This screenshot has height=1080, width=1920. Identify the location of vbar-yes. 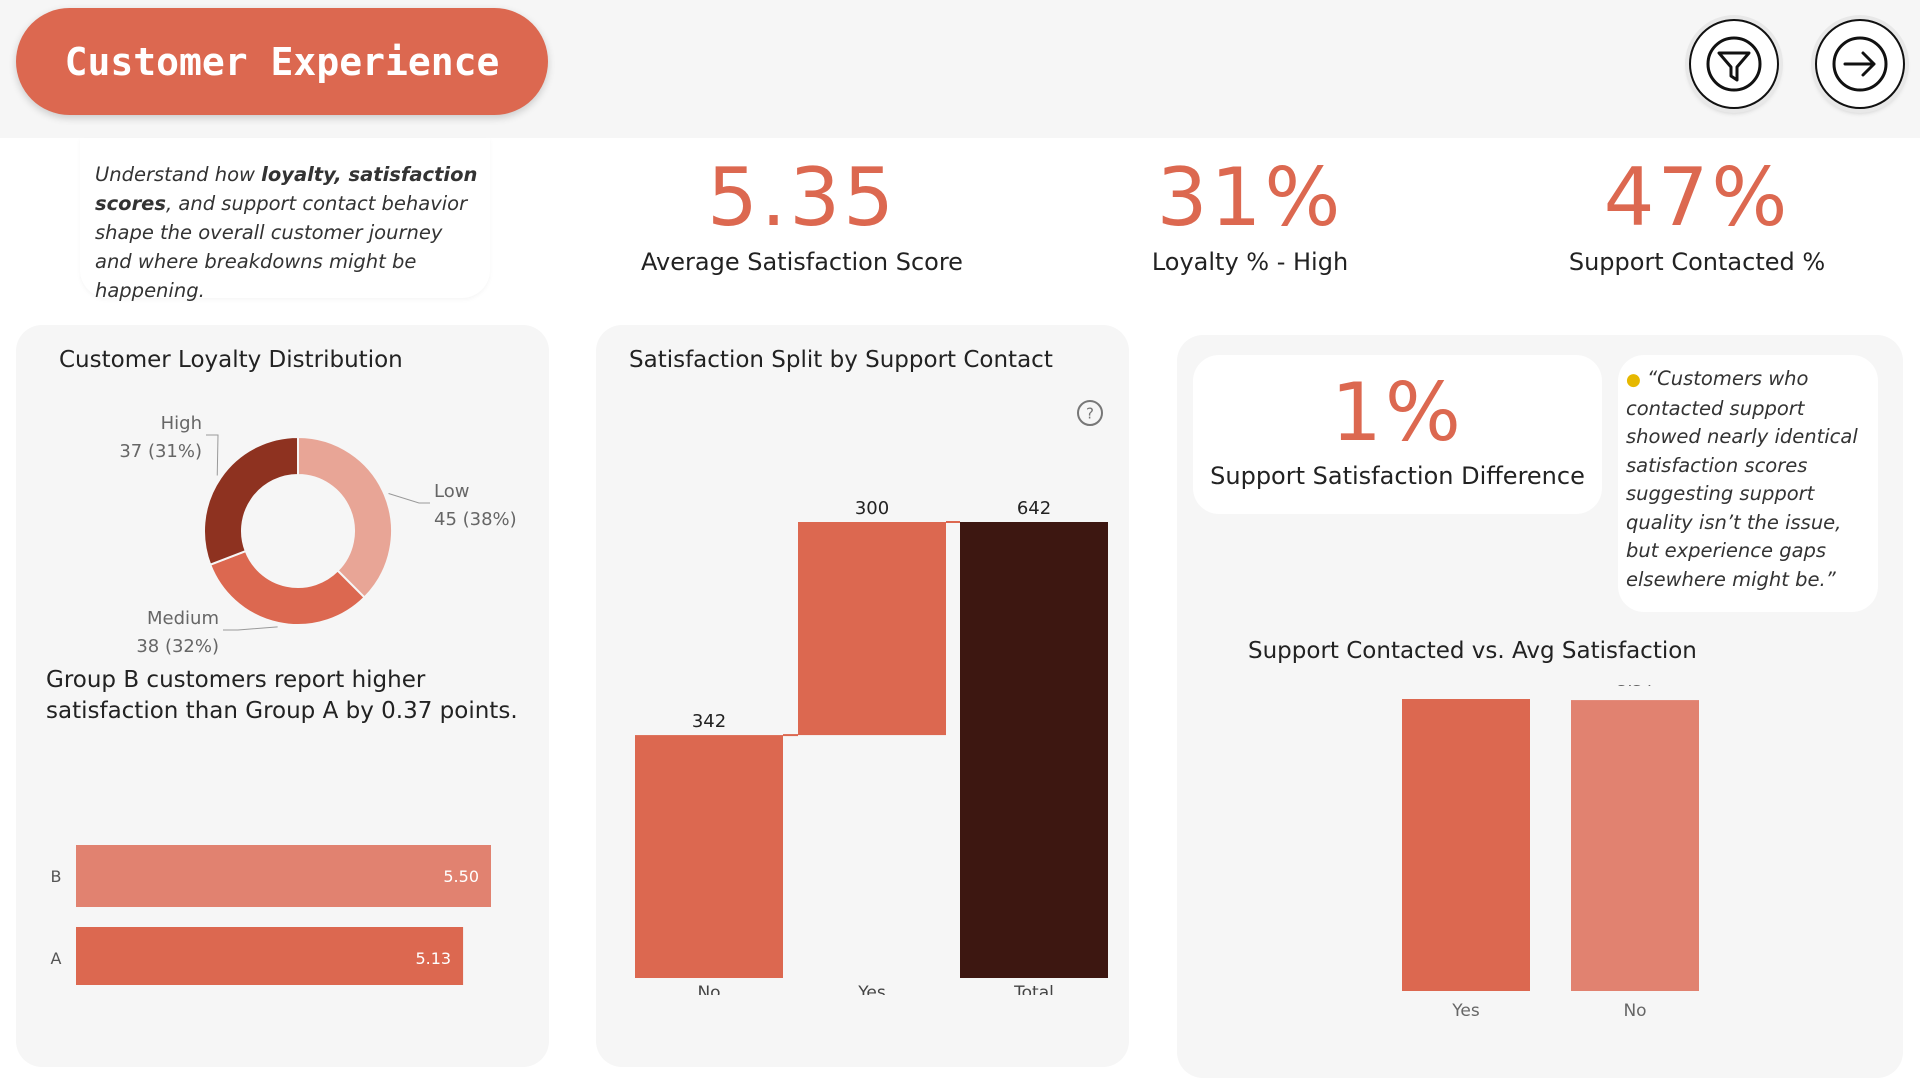
(1466, 845).